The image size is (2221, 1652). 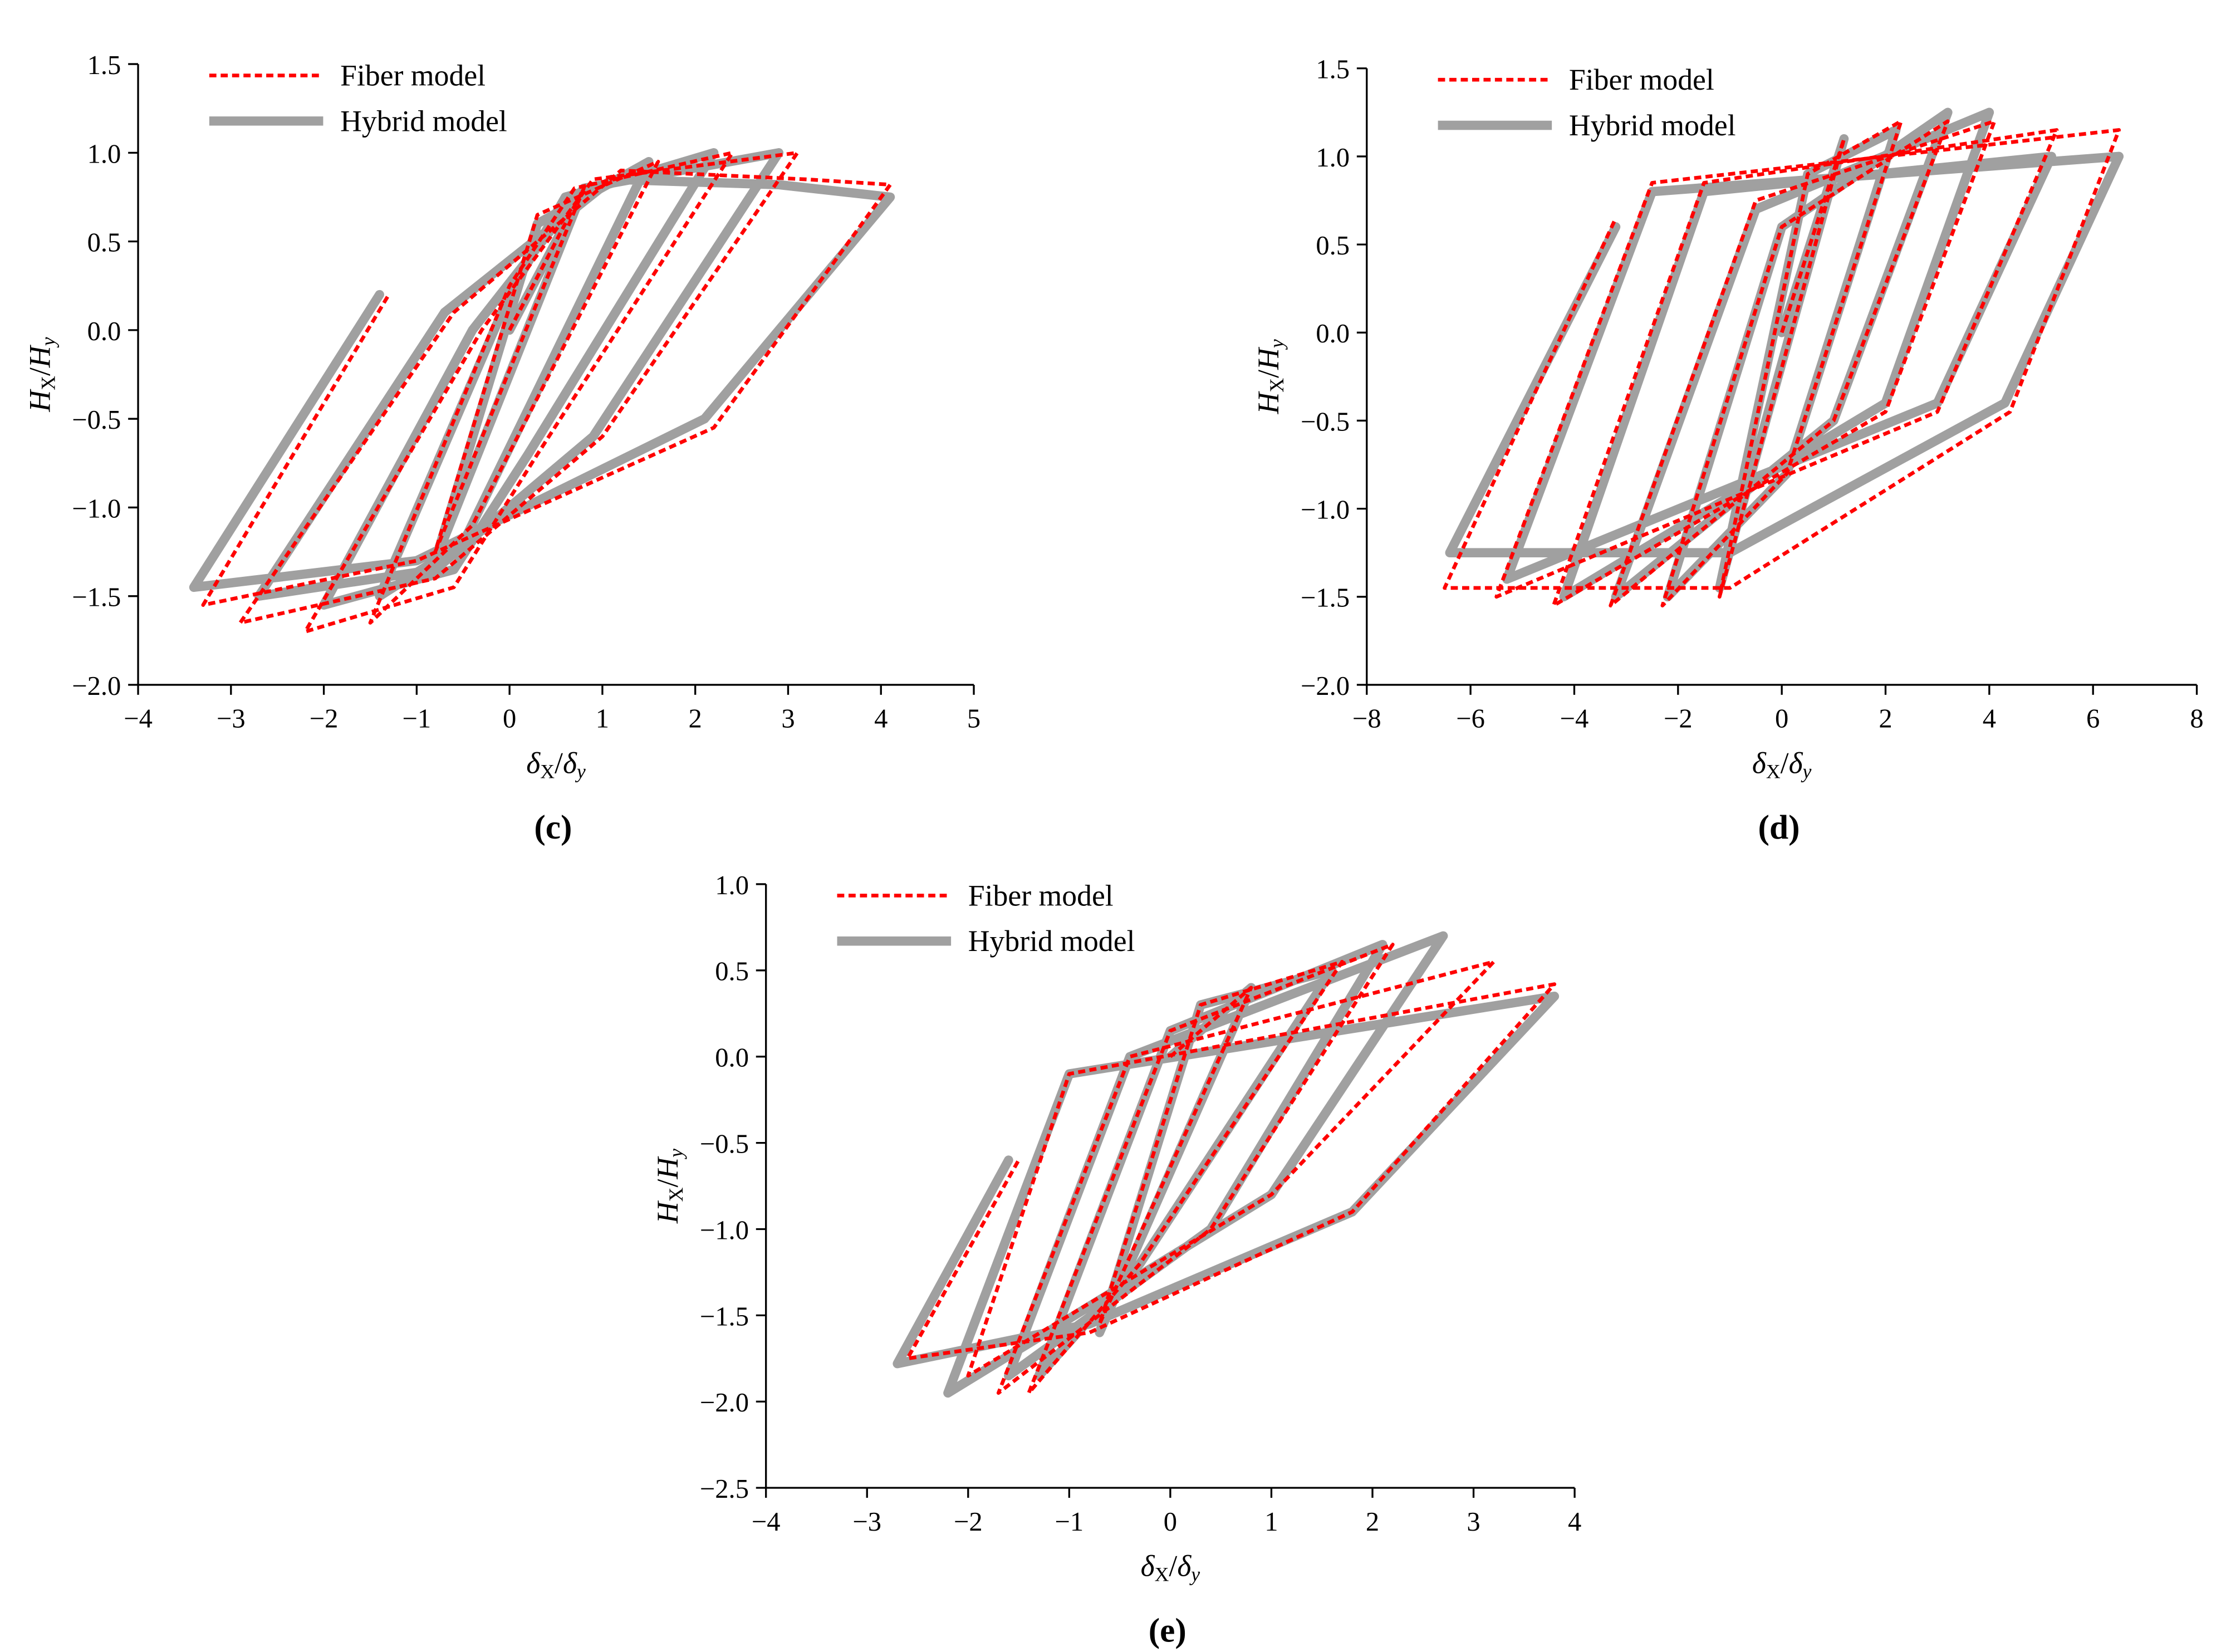 I want to click on x-tick-label: 6, so click(x=2093, y=719).